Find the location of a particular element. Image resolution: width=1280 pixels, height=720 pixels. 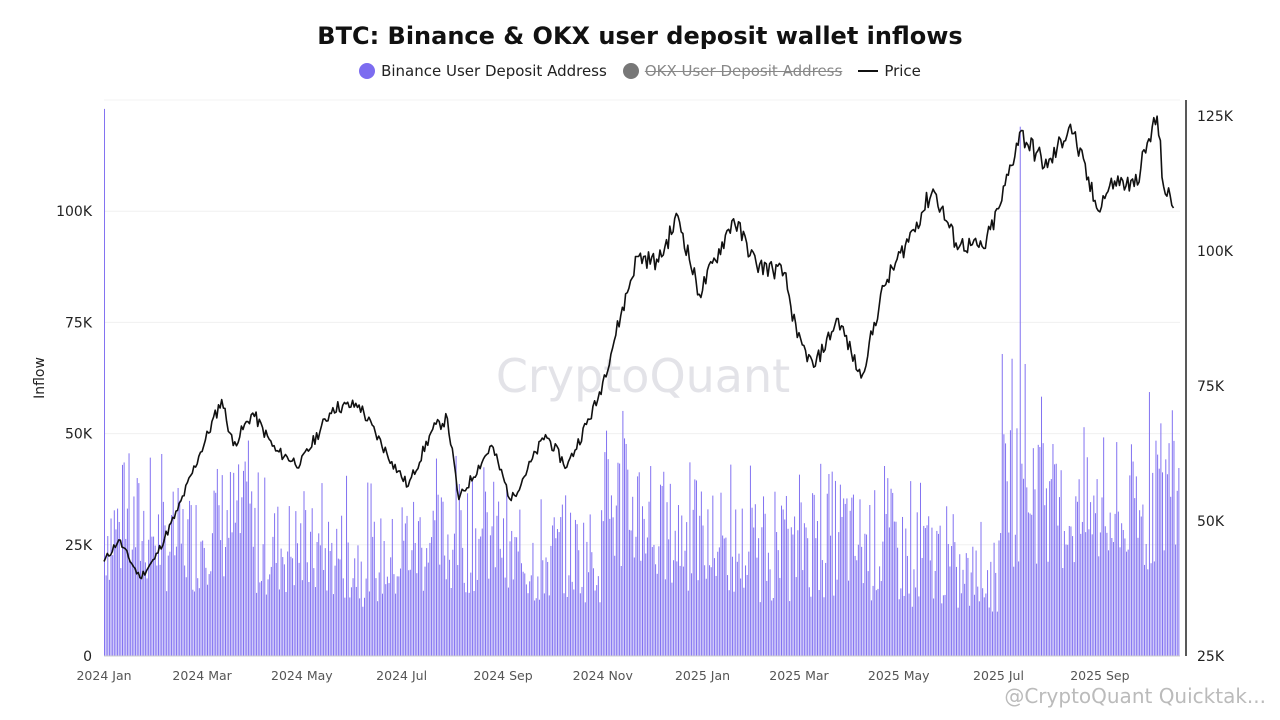

legend-item-okx: OKX User Deposit Address is located at coordinates (732, 71).